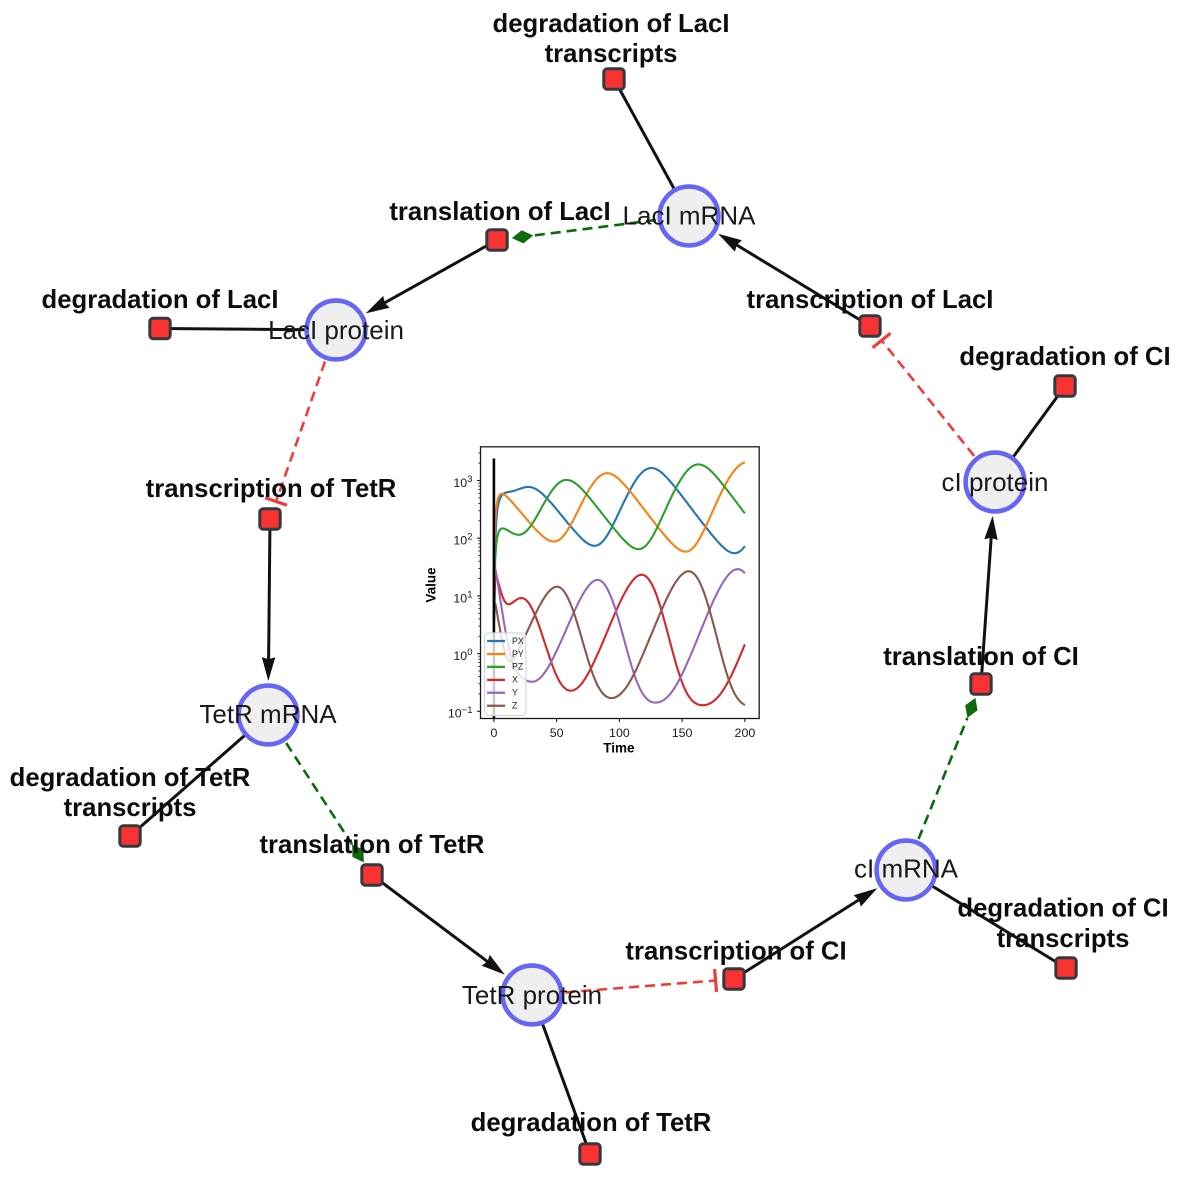  I want to click on svg-text: X, so click(515, 680).